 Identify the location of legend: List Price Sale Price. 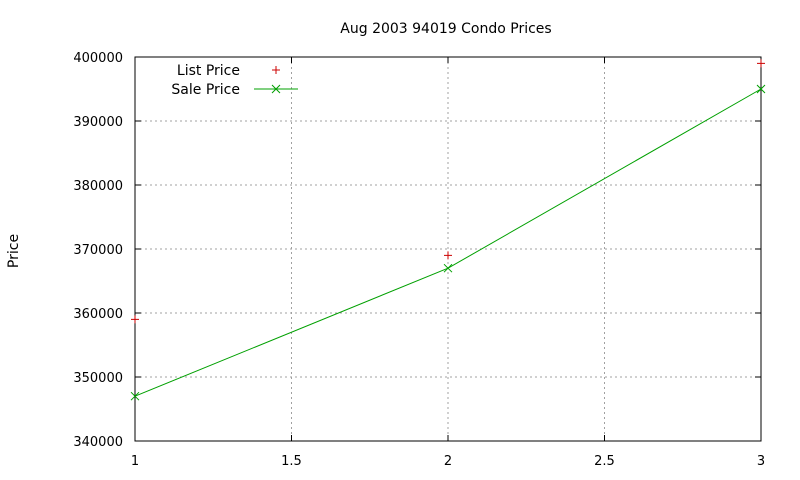
(234, 80).